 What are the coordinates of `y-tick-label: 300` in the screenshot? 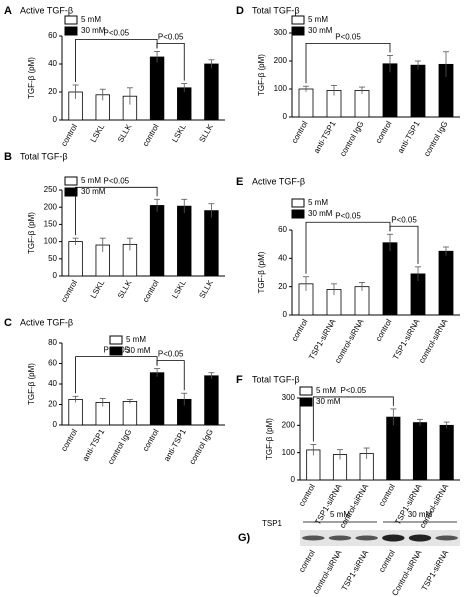 It's located at (289, 397).